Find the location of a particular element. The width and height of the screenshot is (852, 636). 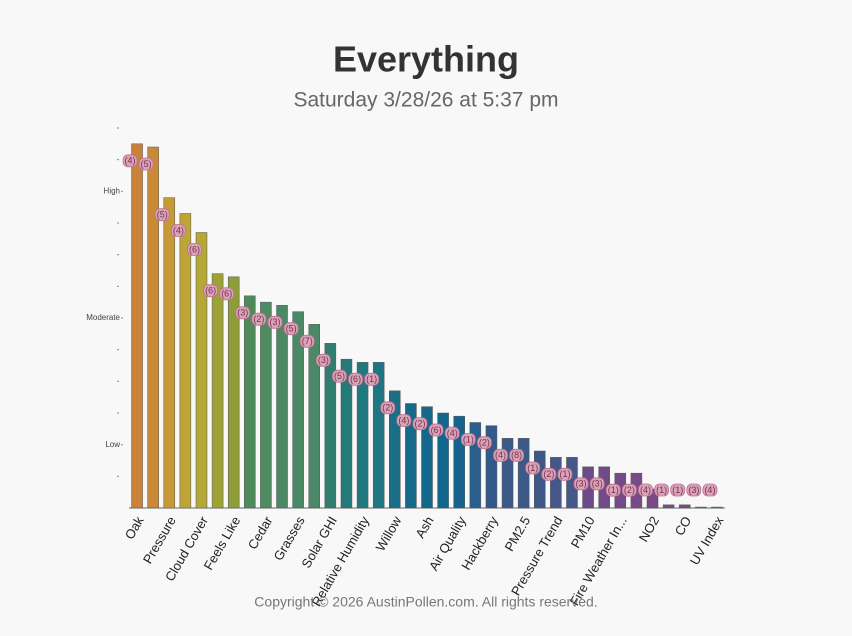

badge: (8) is located at coordinates (516, 455).